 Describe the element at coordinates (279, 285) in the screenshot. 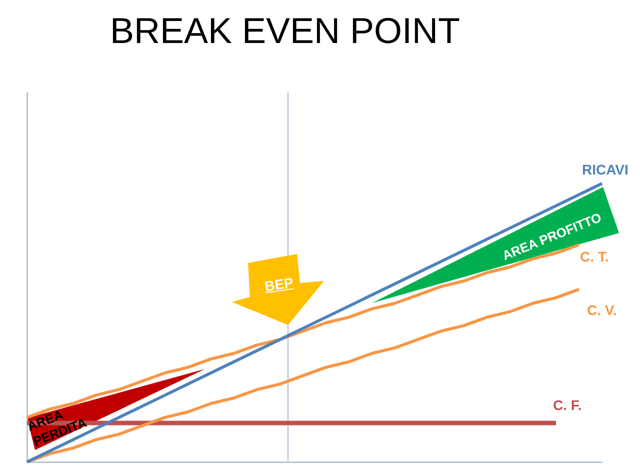

I see `annotation: BEP` at that location.